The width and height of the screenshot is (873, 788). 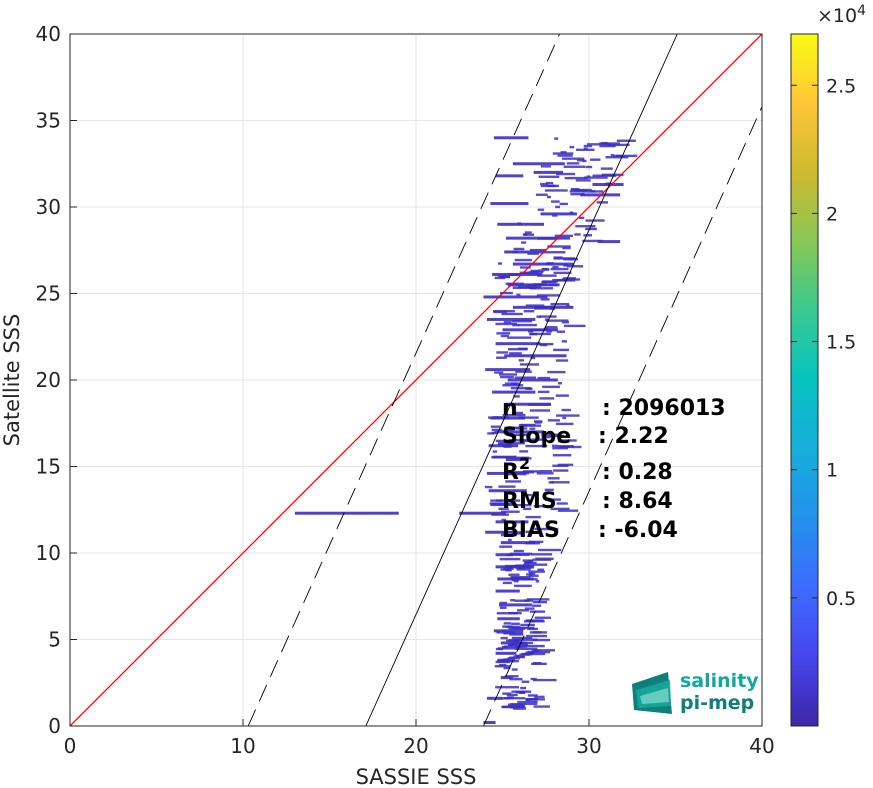 What do you see at coordinates (48, 553) in the screenshot?
I see `y-tick-label: 10` at bounding box center [48, 553].